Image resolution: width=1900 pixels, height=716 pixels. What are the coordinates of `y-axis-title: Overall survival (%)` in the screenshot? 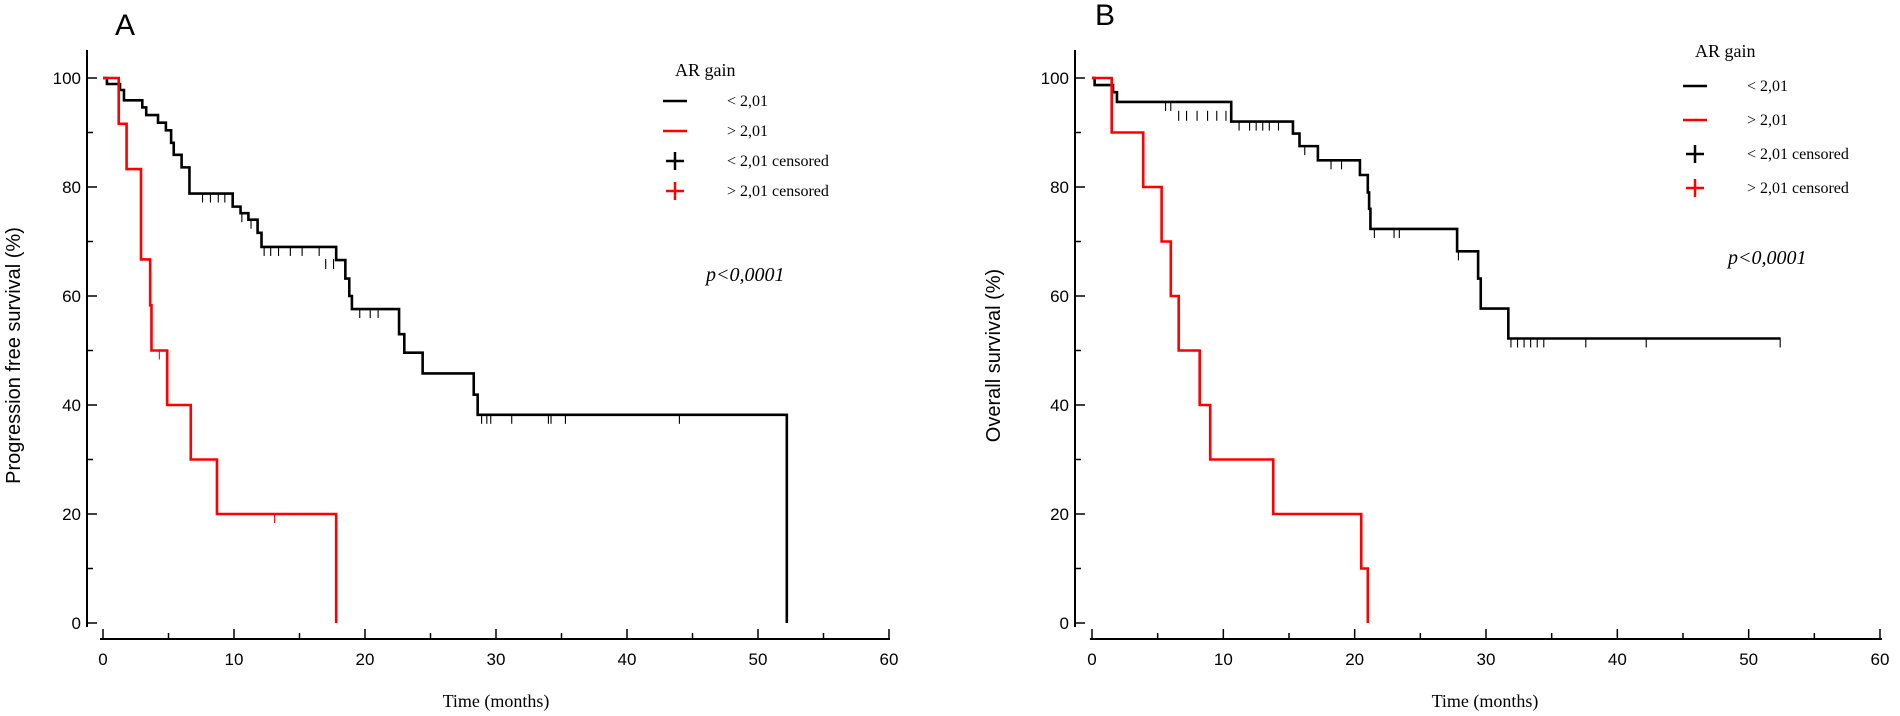 It's located at (994, 355).